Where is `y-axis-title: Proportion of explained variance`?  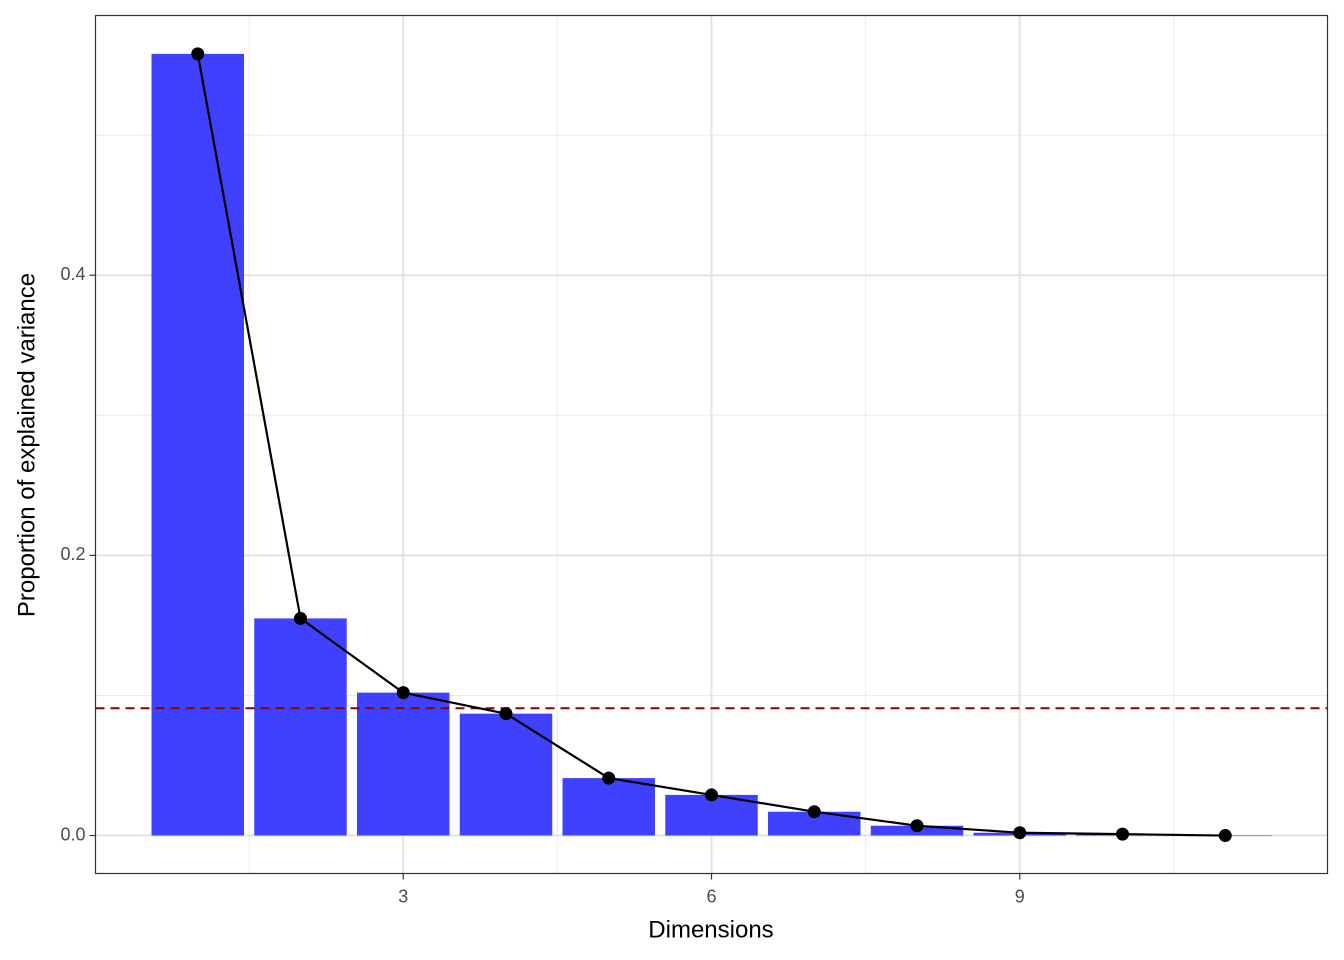 y-axis-title: Proportion of explained variance is located at coordinates (26, 445).